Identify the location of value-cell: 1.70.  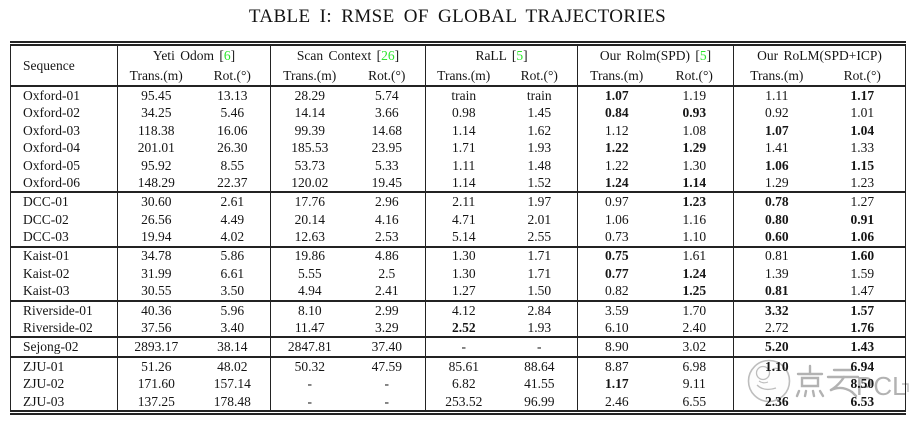
(694, 310).